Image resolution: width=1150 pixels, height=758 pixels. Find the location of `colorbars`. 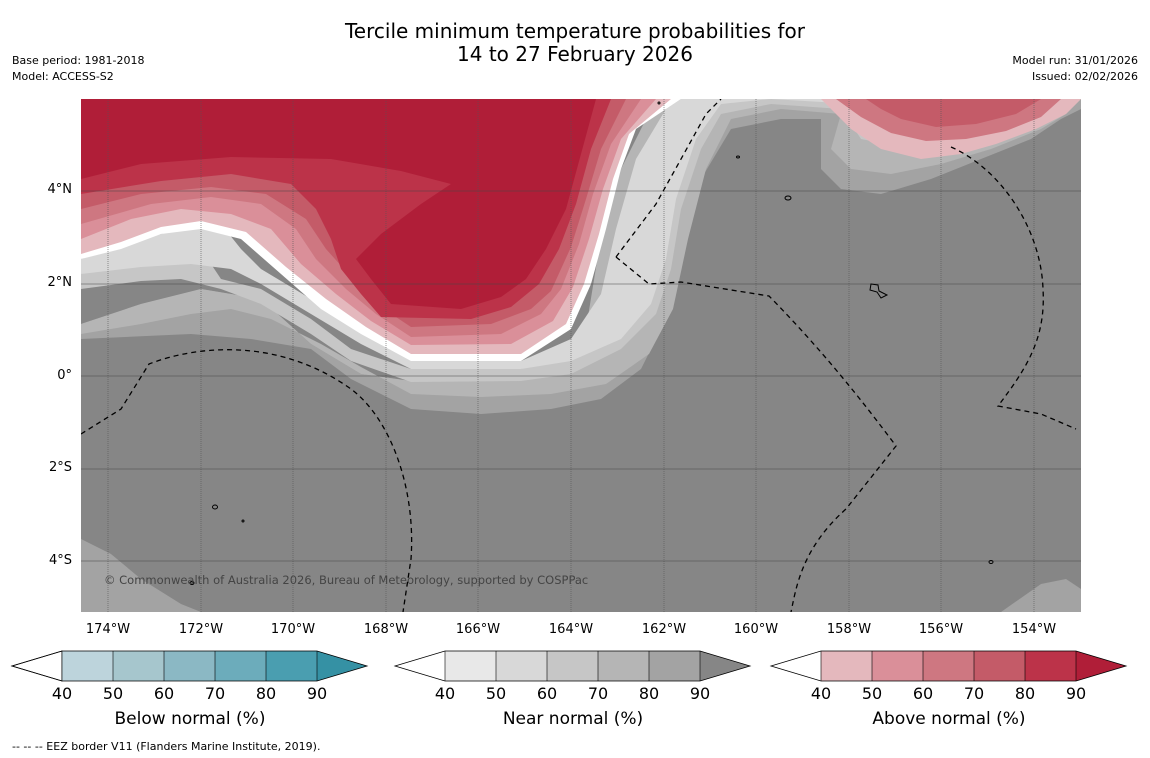

colorbars is located at coordinates (569, 666).